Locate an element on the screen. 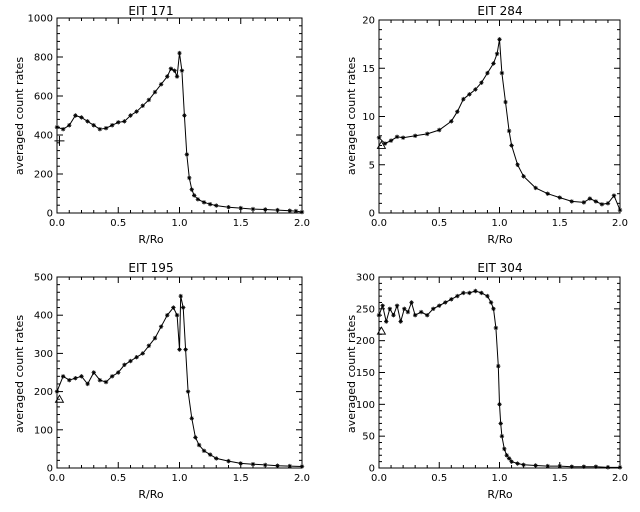 The height and width of the screenshot is (512, 640). x-tick-label: 2.0 is located at coordinates (302, 478).